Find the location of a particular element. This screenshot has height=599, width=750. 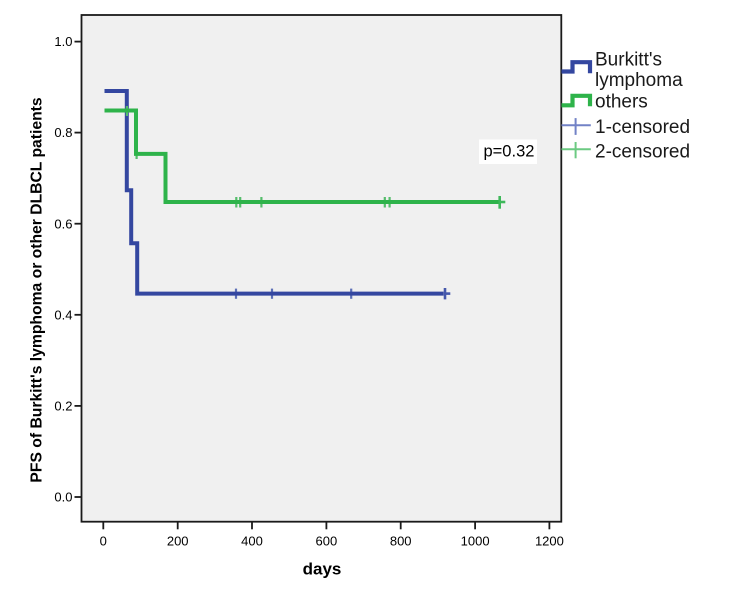

svg-text: 1.0 is located at coordinates (63, 41).